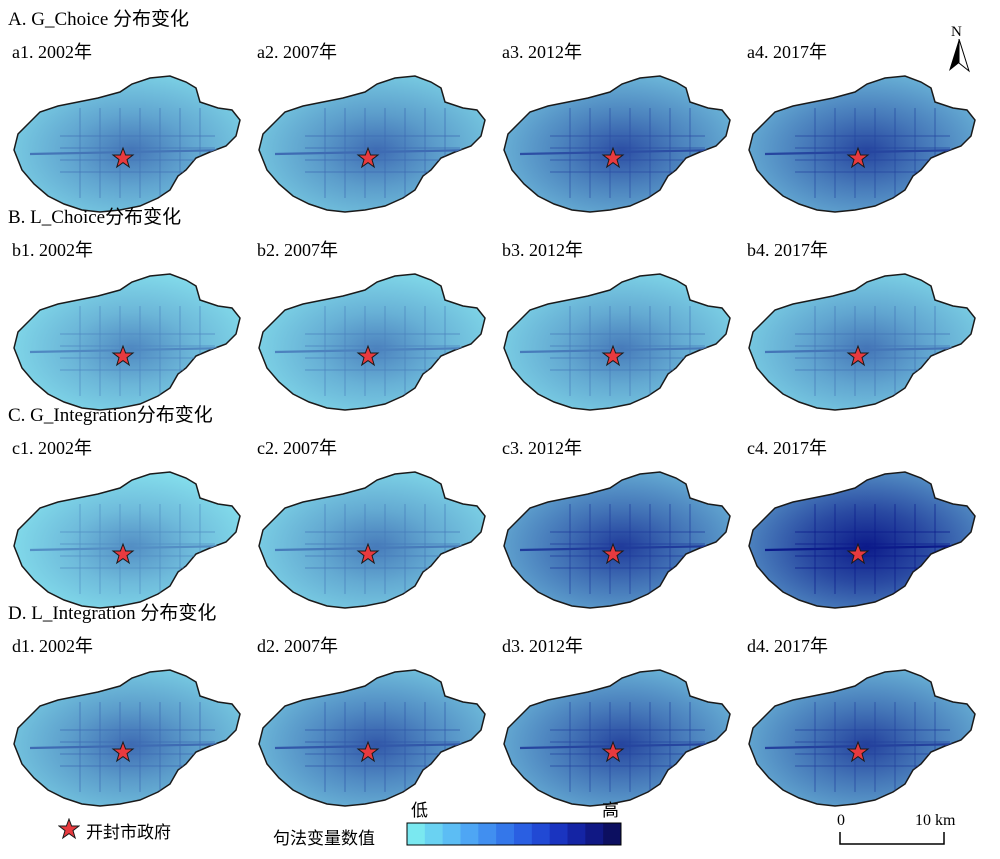  What do you see at coordinates (297, 646) in the screenshot?
I see `panel-label: d2. 2007年` at bounding box center [297, 646].